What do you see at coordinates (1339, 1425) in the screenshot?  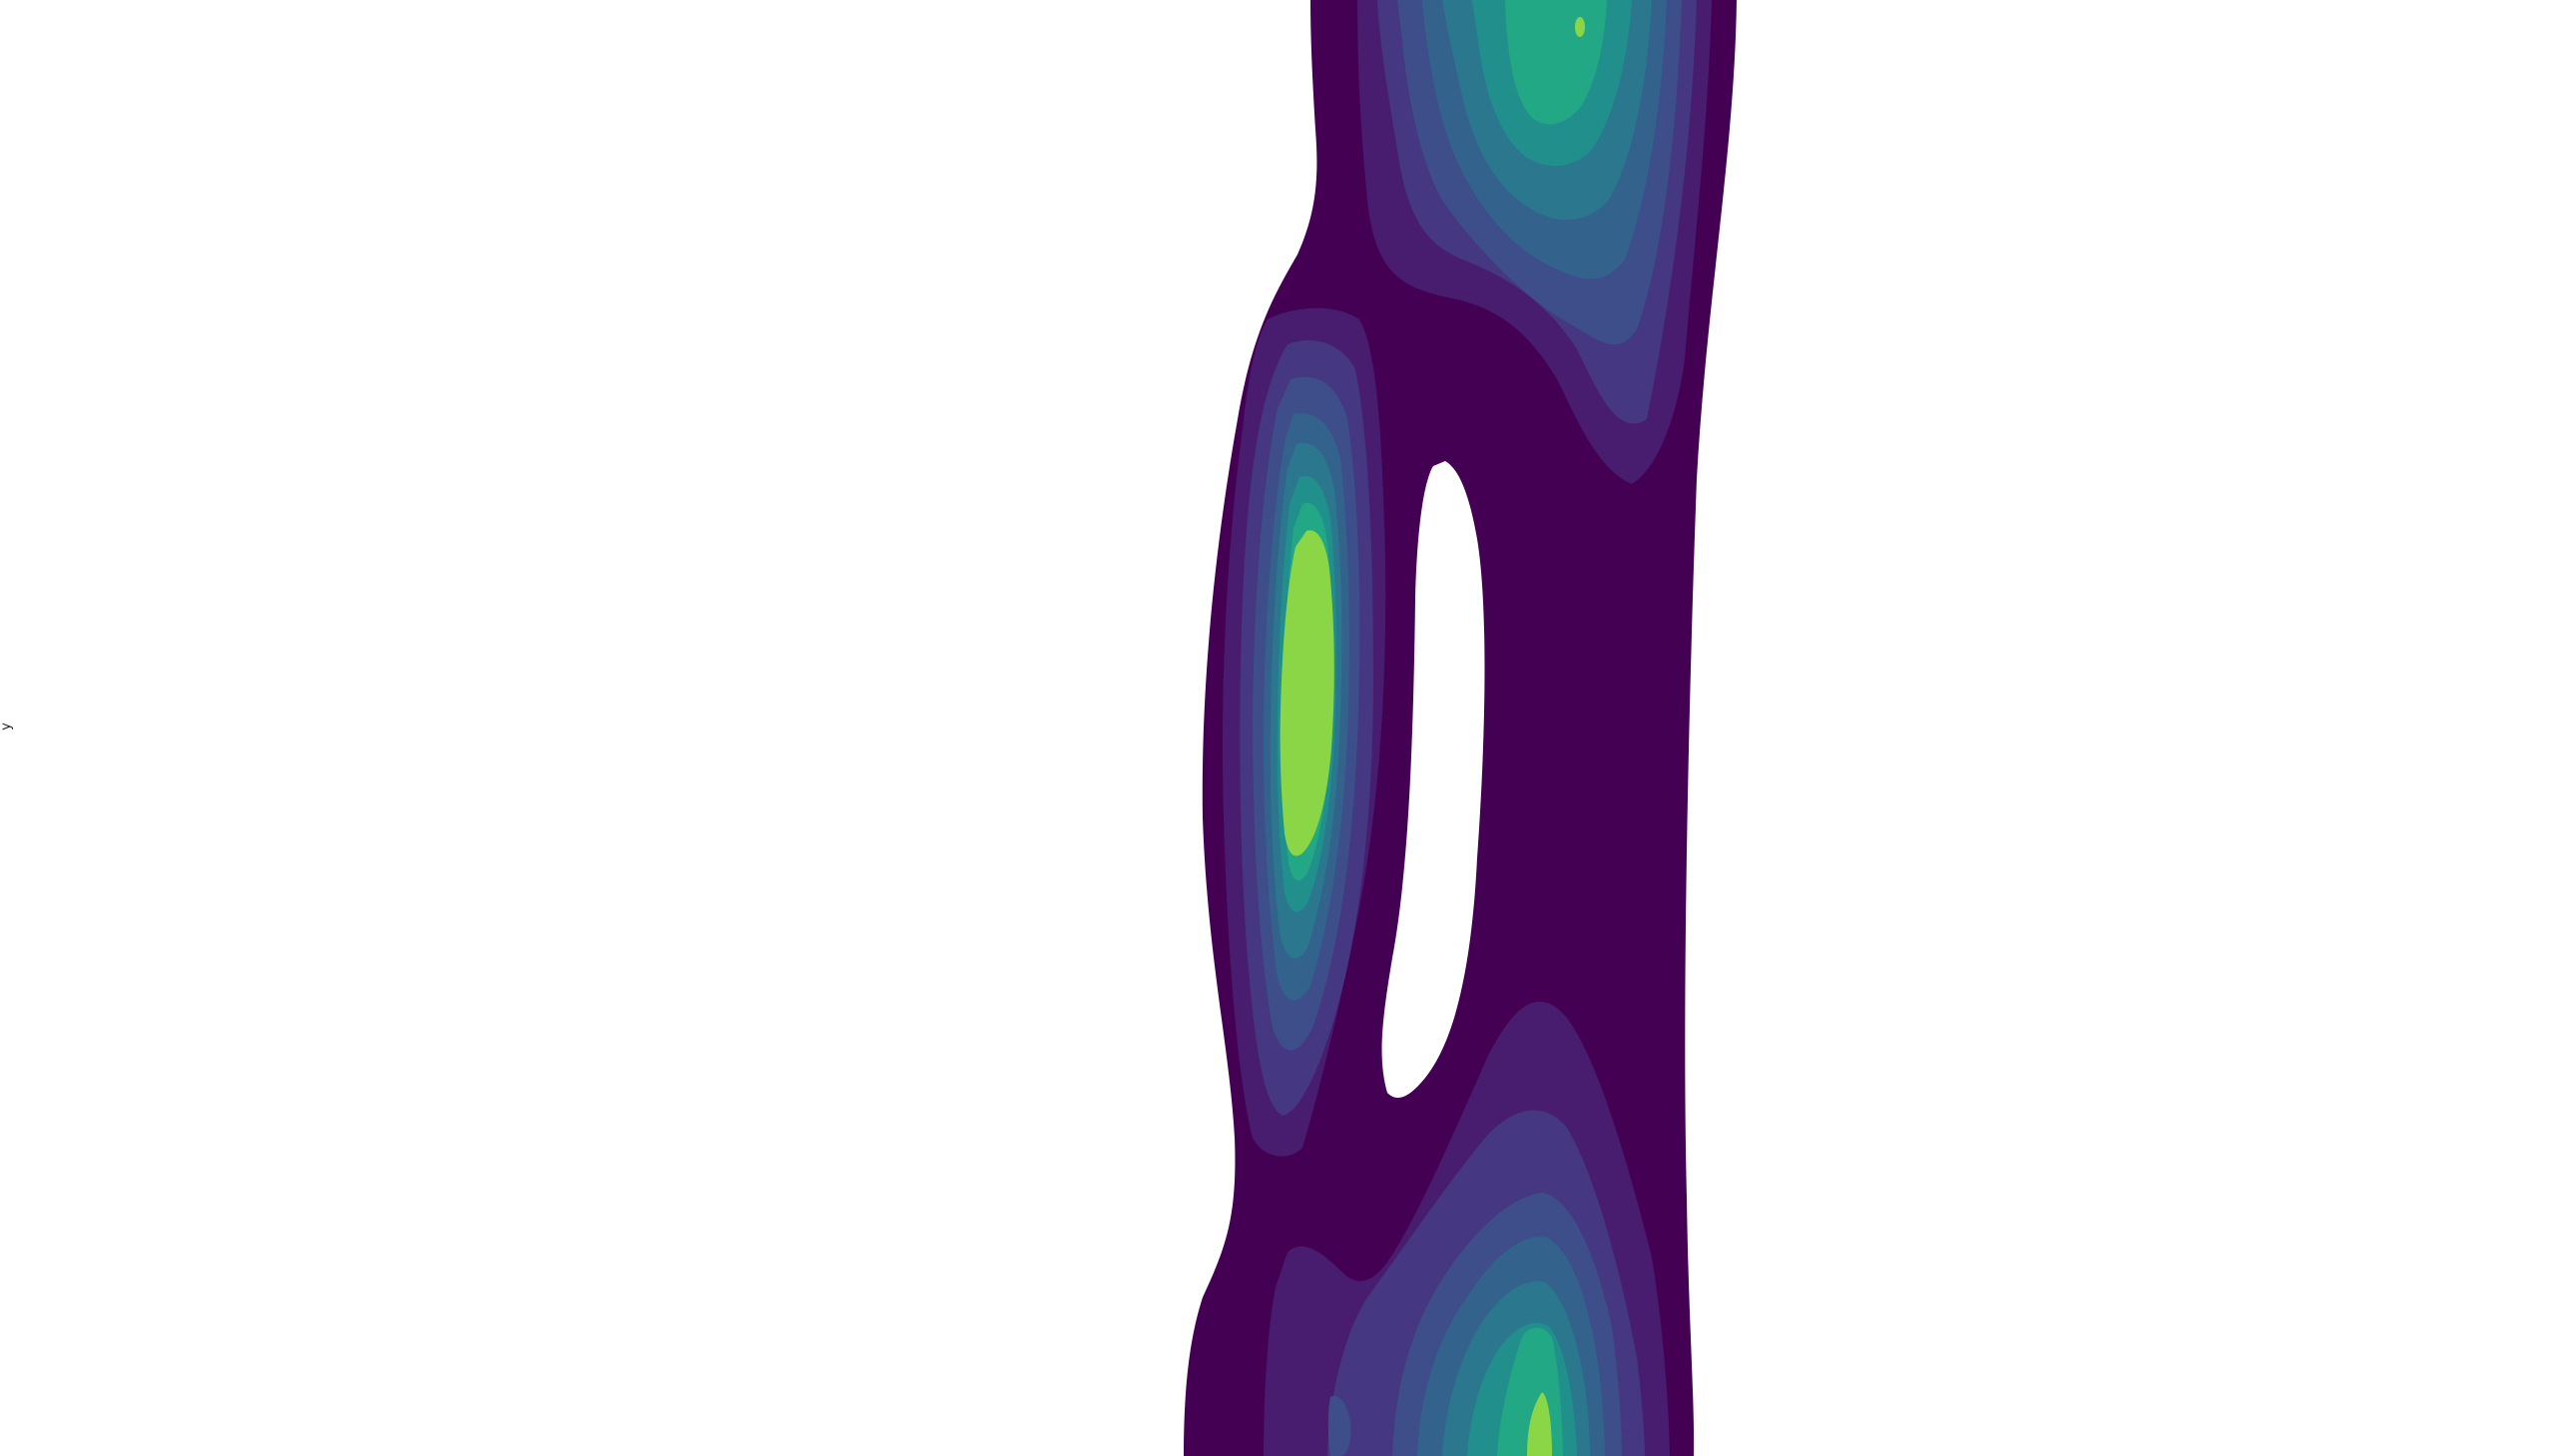 I see `bottom-small-bump` at bounding box center [1339, 1425].